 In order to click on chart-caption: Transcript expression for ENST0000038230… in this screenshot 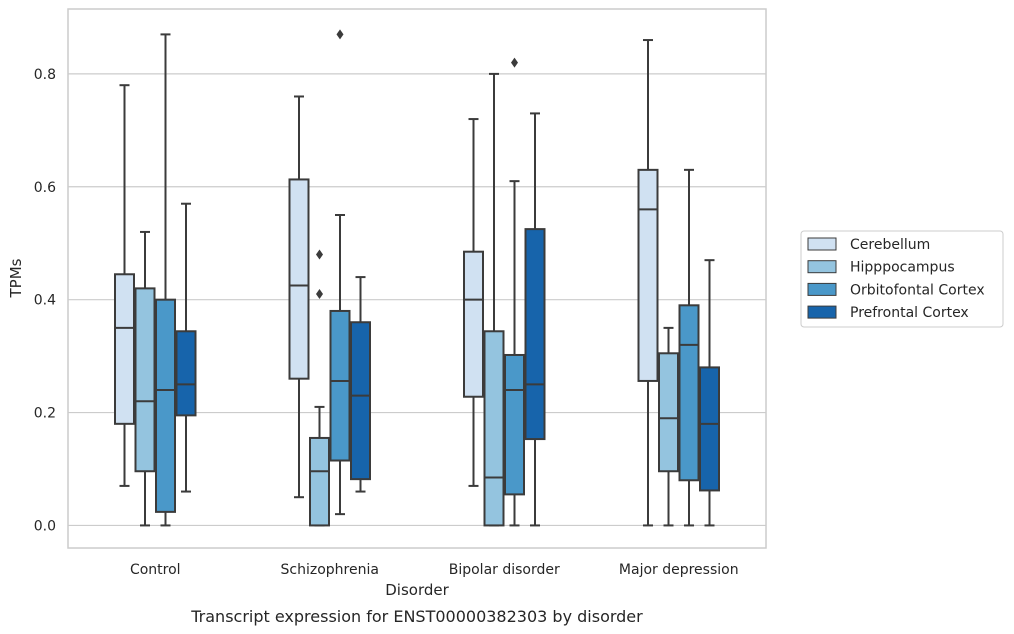, I will do `click(416, 616)`.